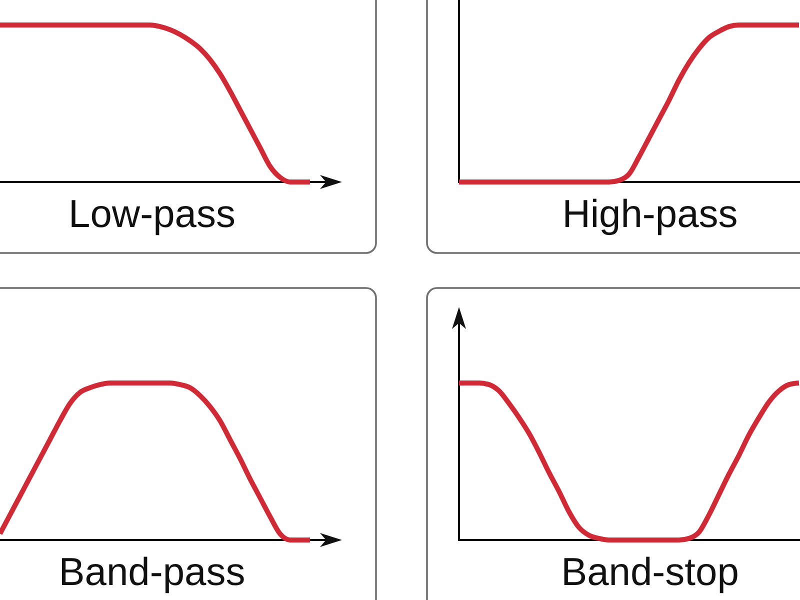 The height and width of the screenshot is (600, 800). Describe the element at coordinates (152, 214) in the screenshot. I see `x-axis-title: Low-pass` at that location.